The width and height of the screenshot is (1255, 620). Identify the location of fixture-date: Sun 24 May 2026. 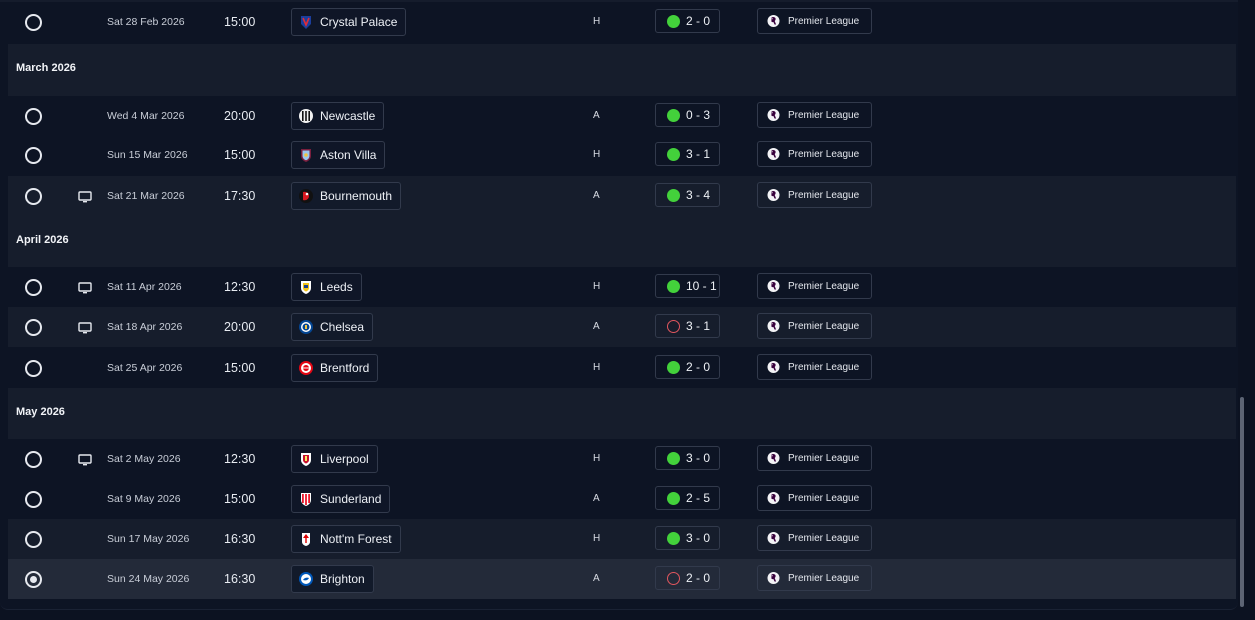
(148, 579).